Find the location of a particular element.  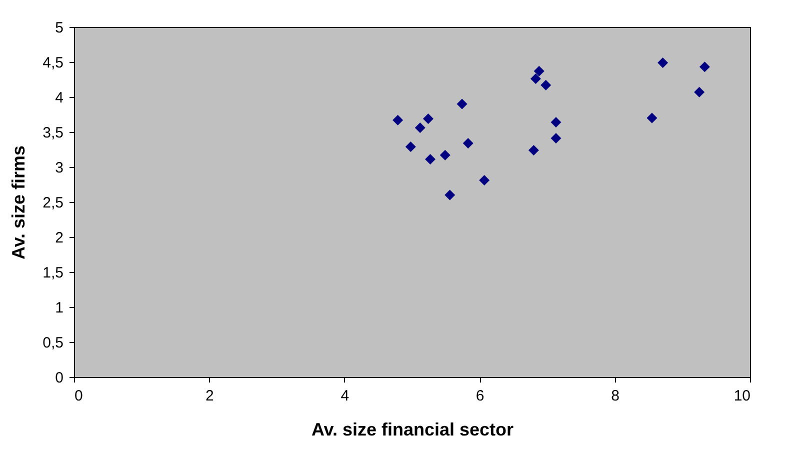

x-tick-label: 10 is located at coordinates (742, 396).